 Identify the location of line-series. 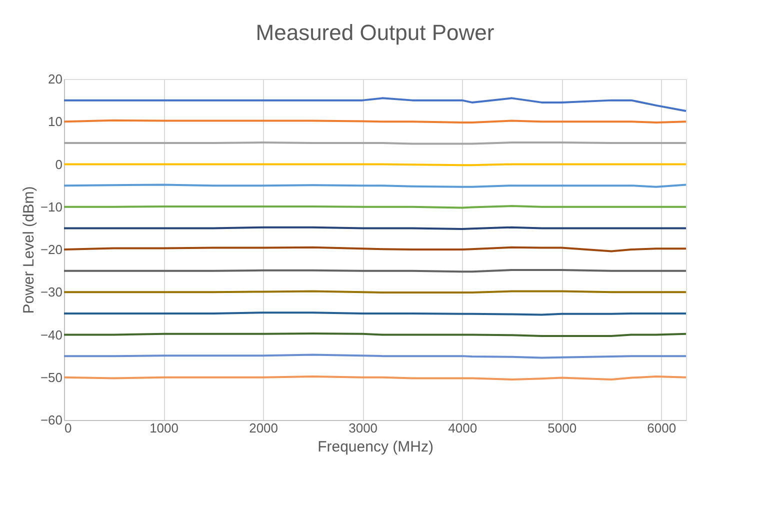
(375, 104).